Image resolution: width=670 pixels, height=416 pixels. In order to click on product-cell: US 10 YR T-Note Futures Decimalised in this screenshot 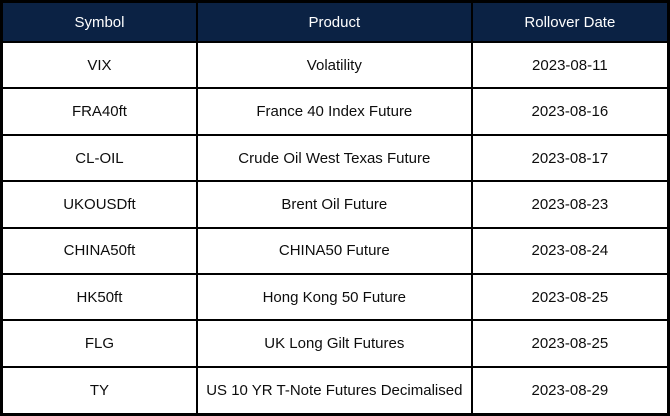, I will do `click(334, 390)`.